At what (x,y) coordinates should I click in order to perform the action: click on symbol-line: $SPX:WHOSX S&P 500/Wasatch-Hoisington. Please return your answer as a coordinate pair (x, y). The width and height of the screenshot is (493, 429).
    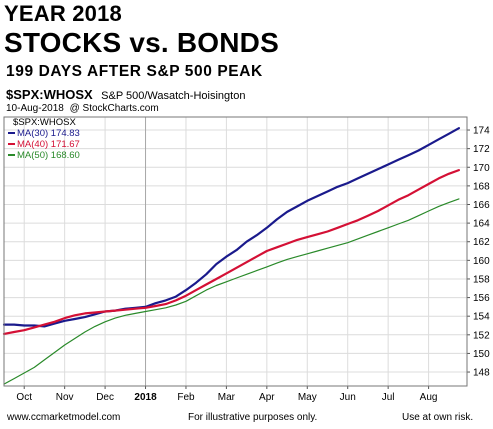
    Looking at the image, I should click on (125, 95).